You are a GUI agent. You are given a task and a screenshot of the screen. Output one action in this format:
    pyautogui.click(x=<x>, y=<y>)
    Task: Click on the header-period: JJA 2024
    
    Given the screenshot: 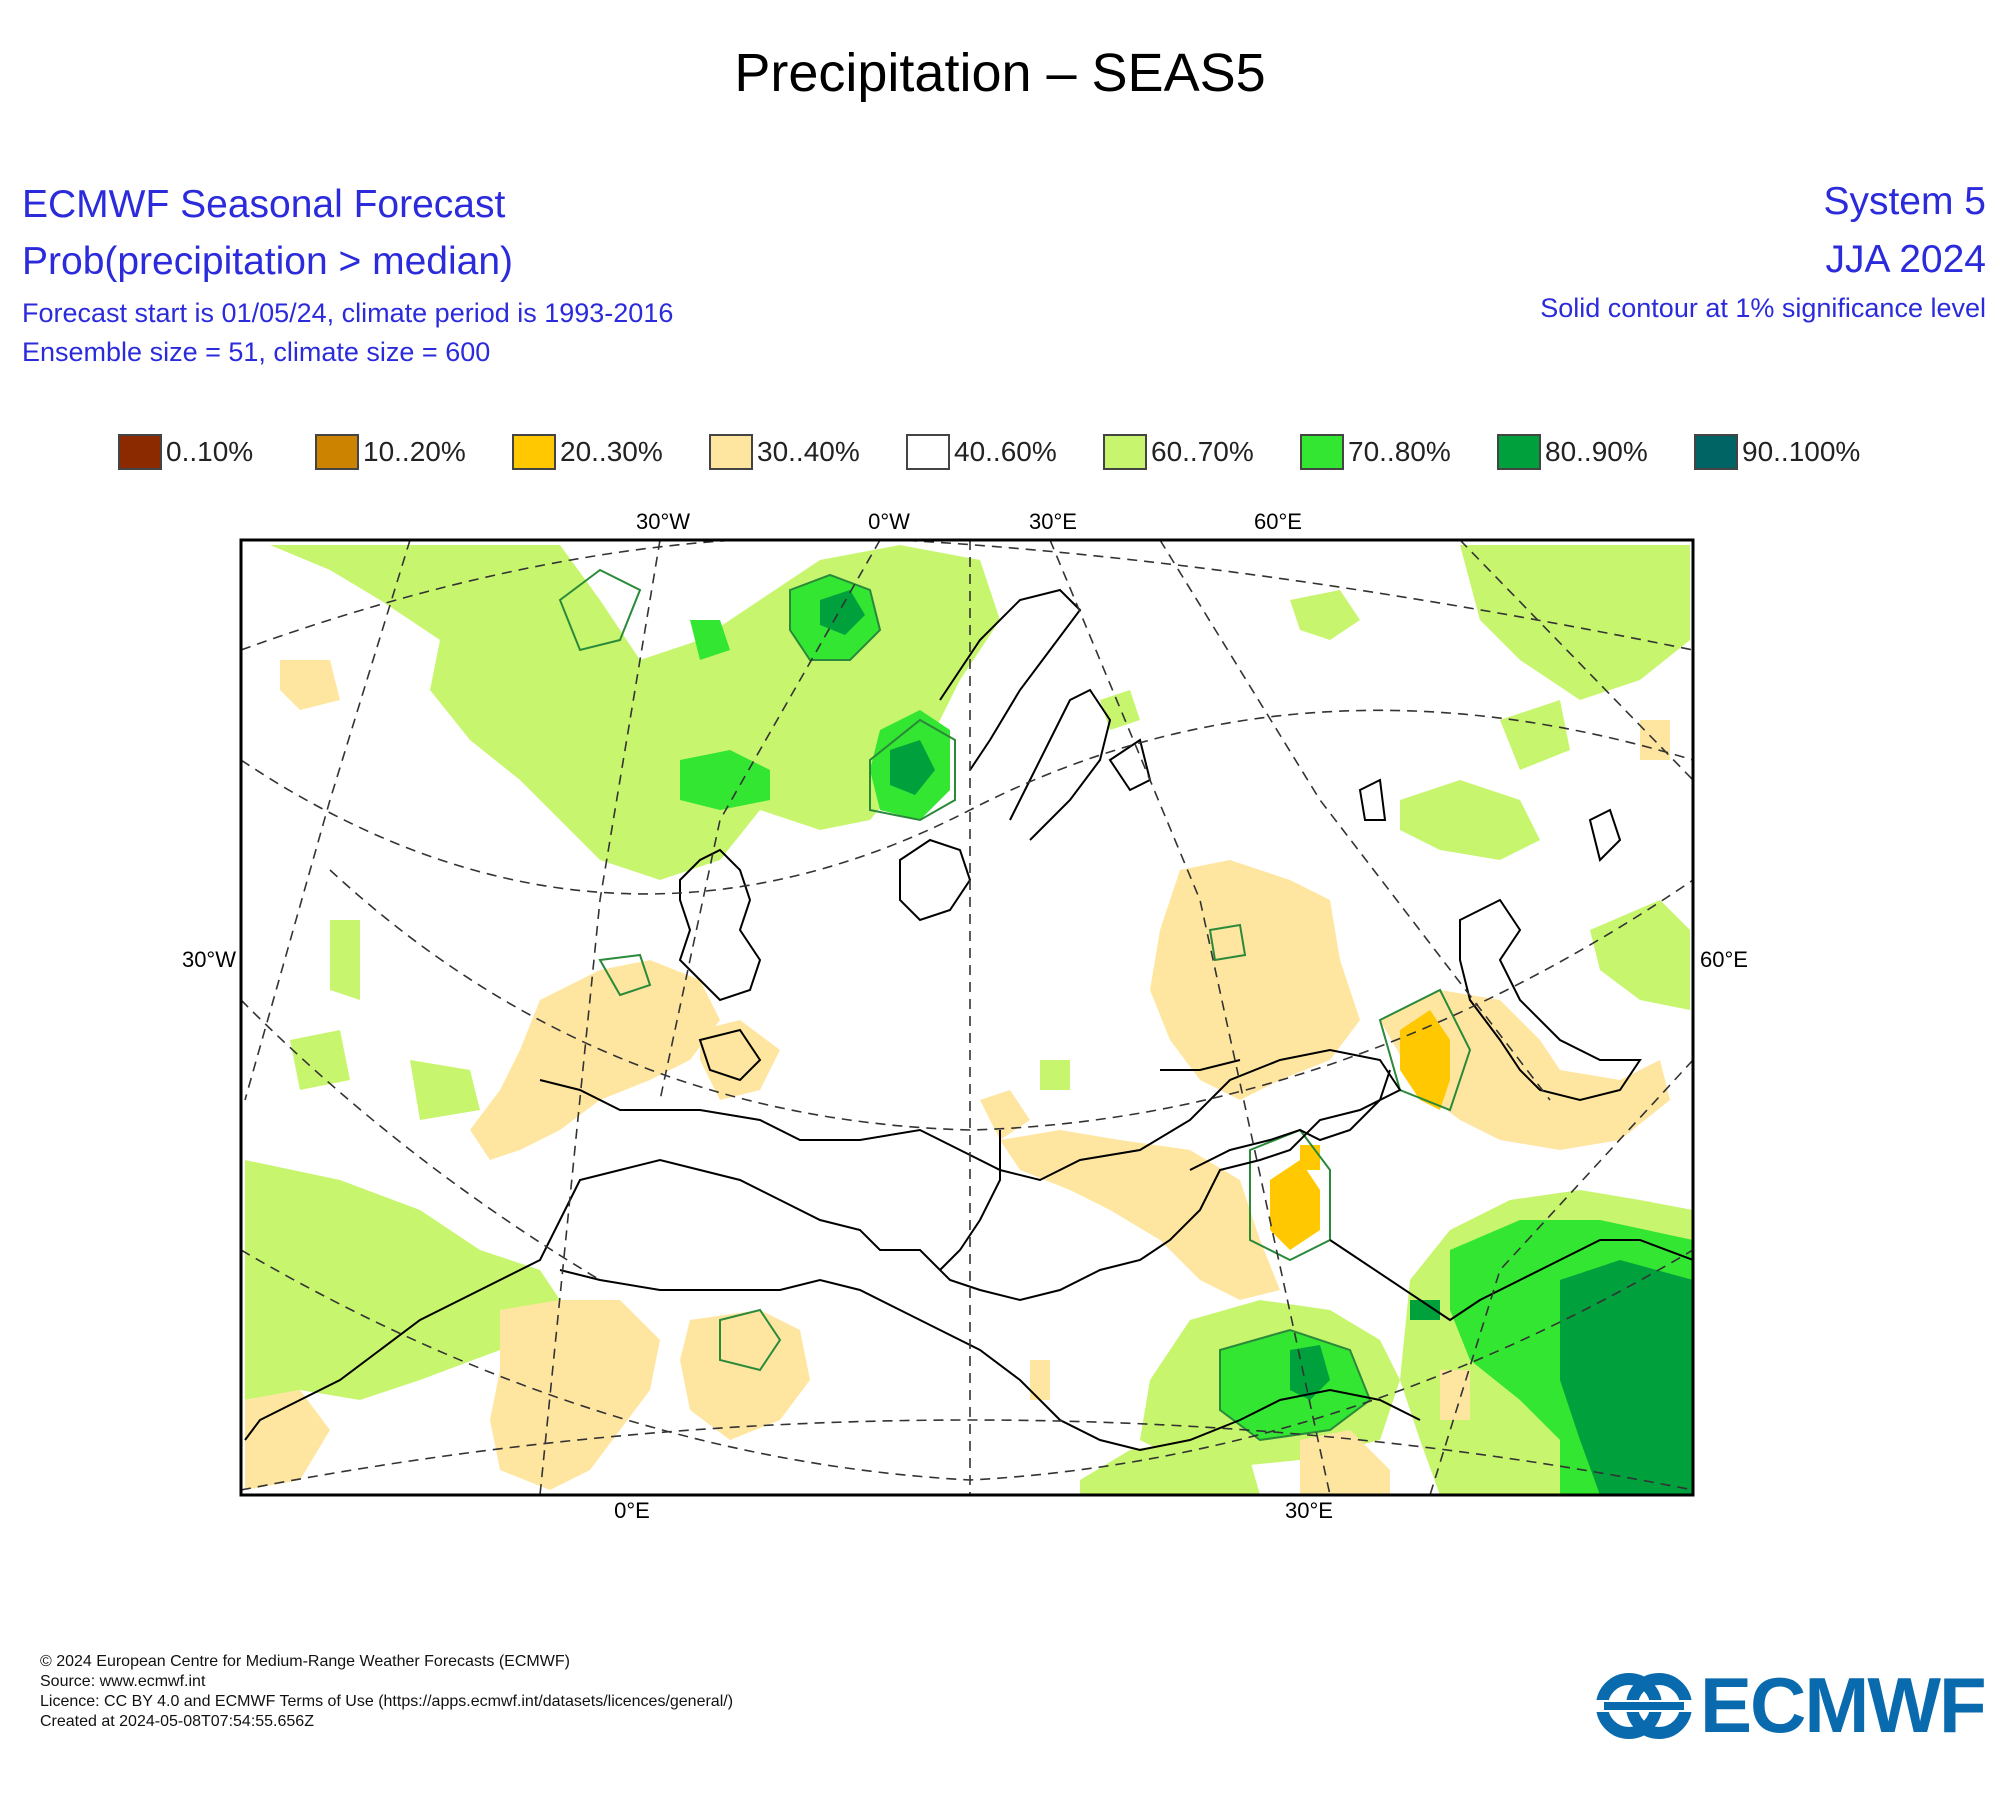 What is the action you would take?
    pyautogui.click(x=1905, y=259)
    